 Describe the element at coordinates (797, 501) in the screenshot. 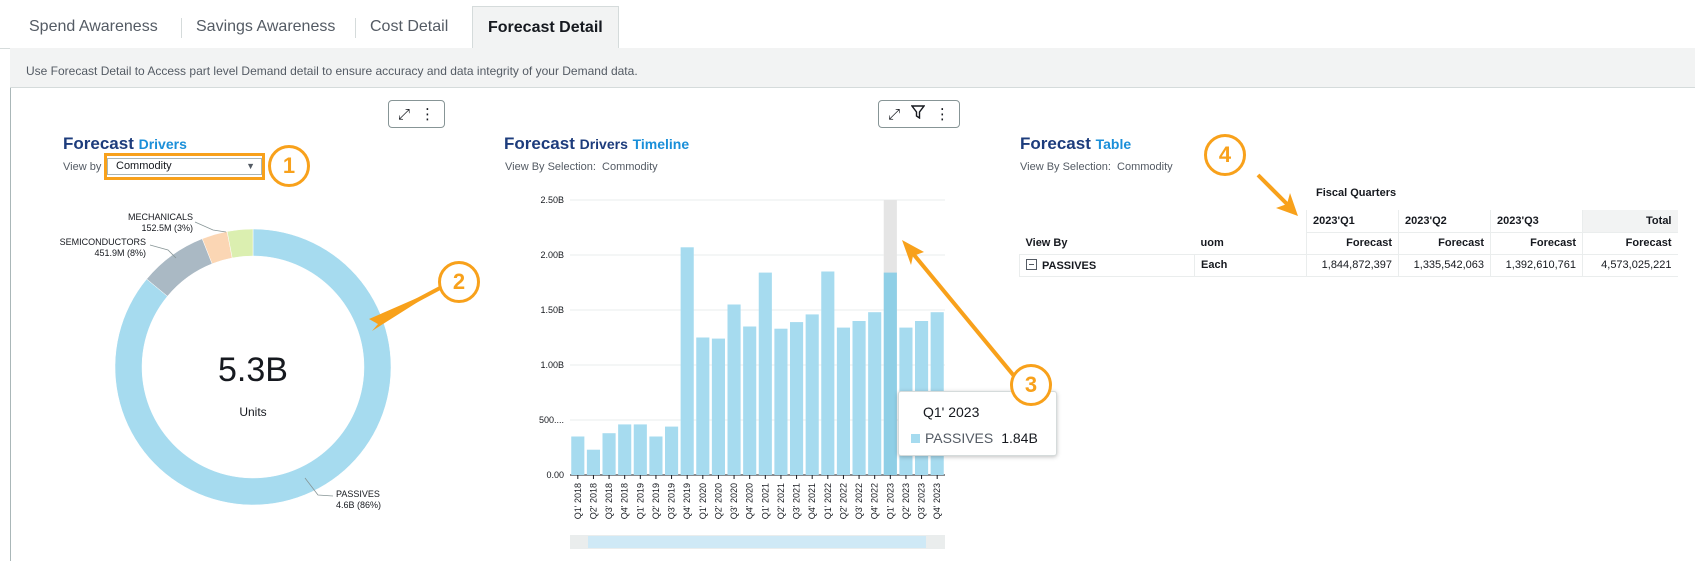

I see `x-tick-label: Q3' 2021` at that location.